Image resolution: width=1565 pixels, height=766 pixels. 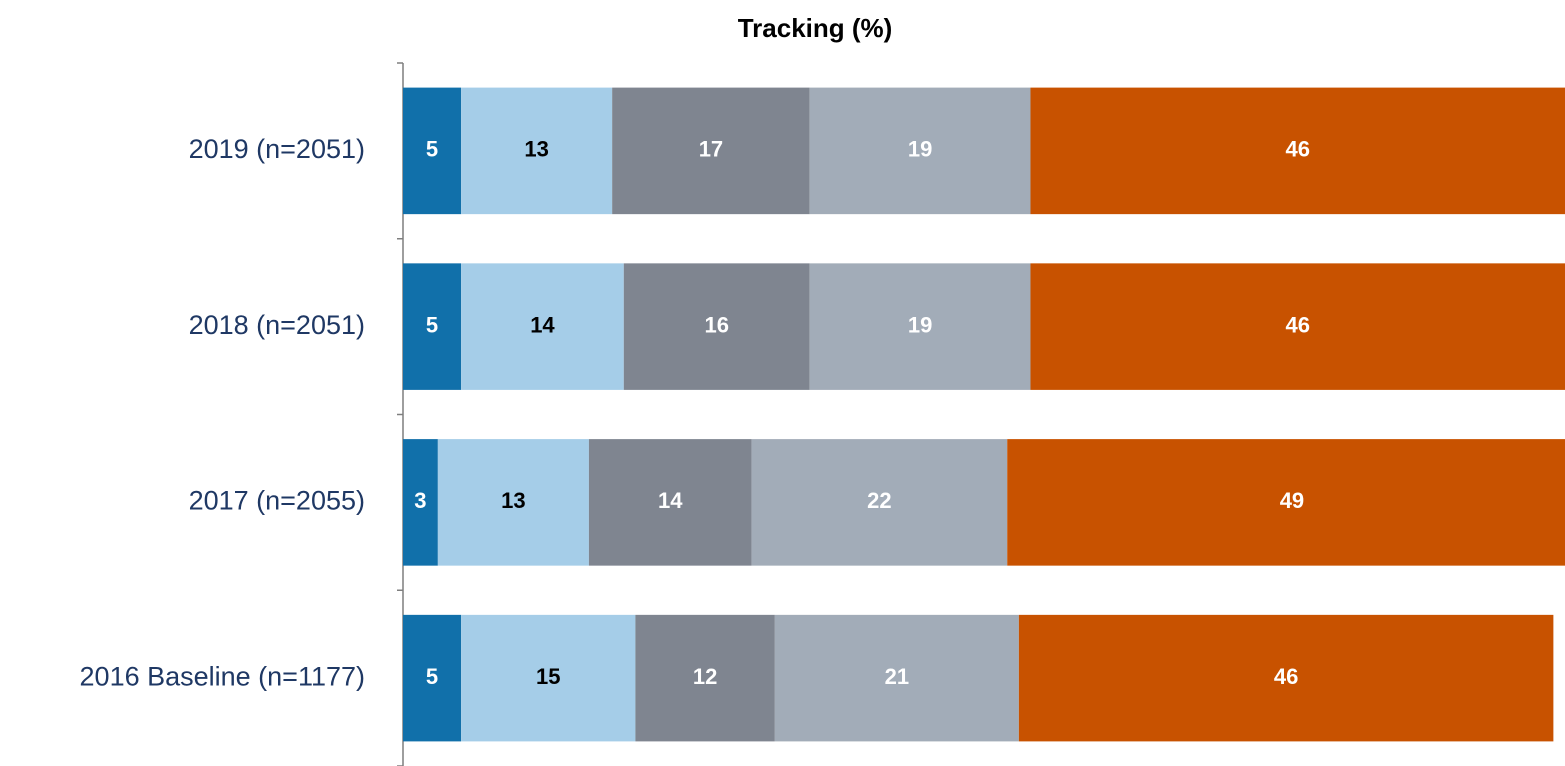 I want to click on value-label: 12, so click(x=705, y=676).